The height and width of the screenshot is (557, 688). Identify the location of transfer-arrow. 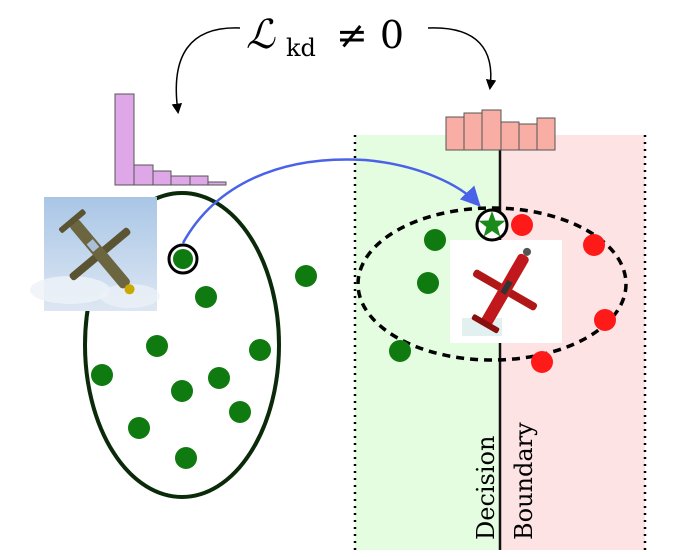
(331, 201).